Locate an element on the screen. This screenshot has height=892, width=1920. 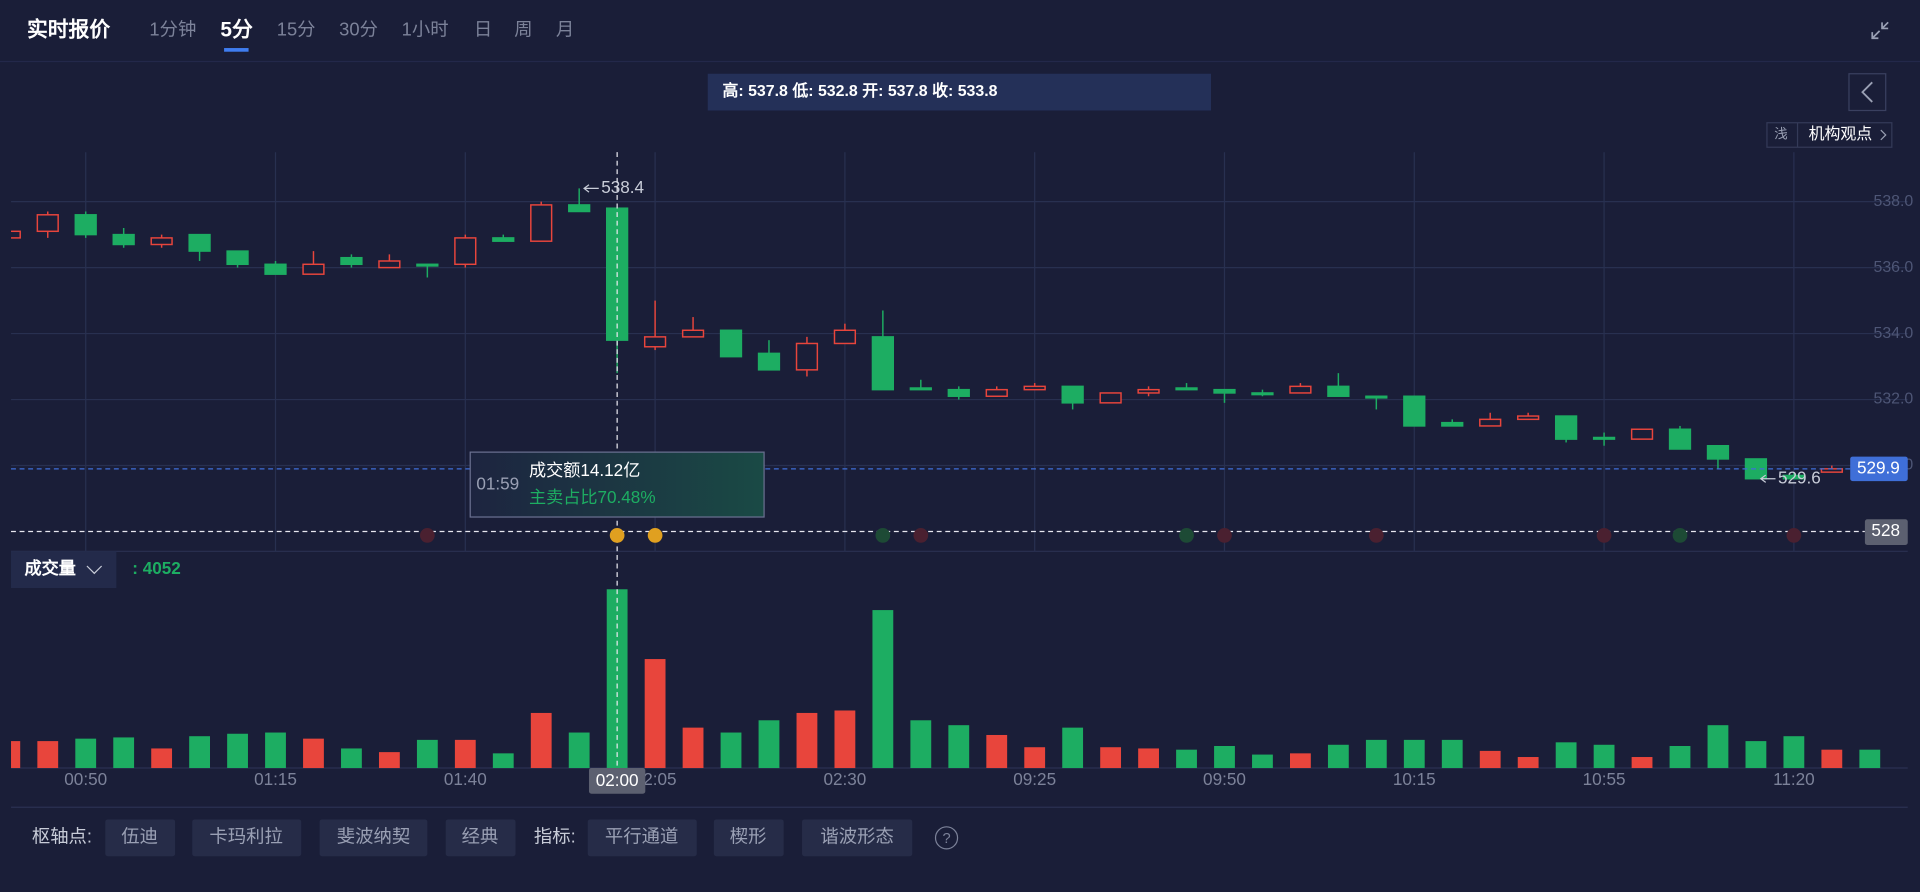
tab: 1小时 is located at coordinates (425, 29).